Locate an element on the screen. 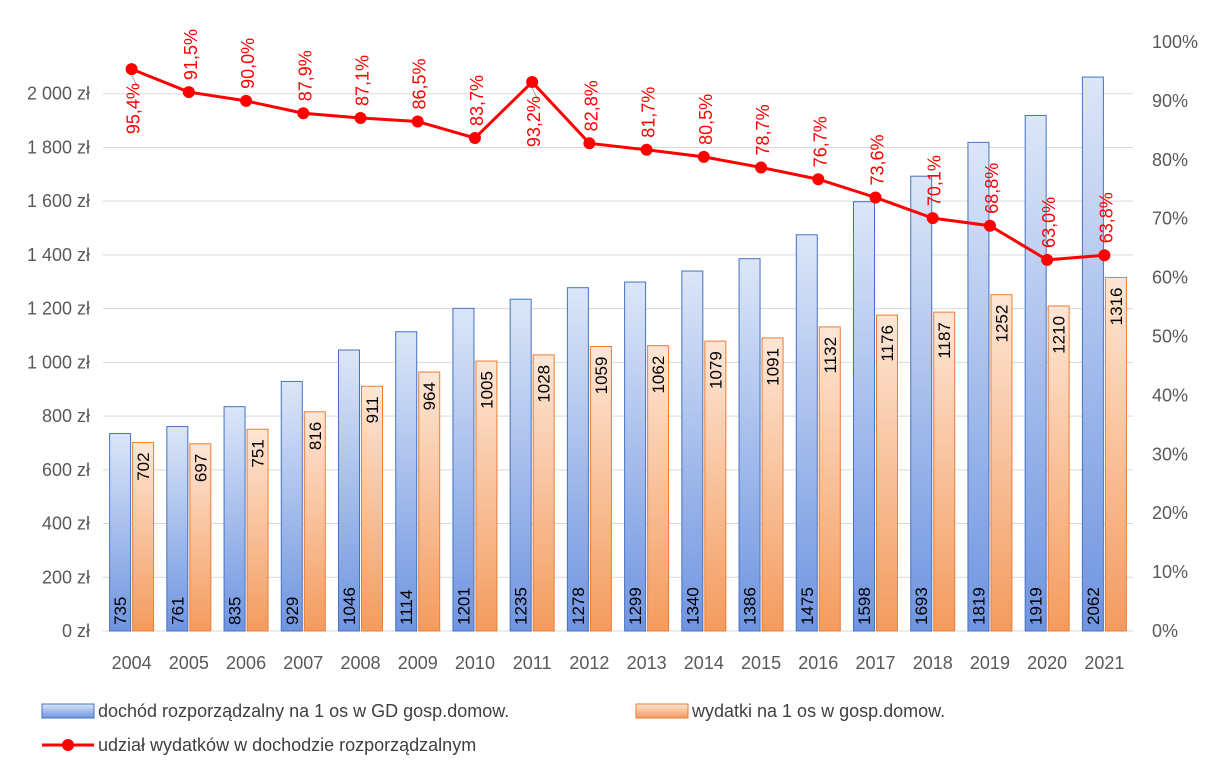 This screenshot has height=762, width=1211. spending-value-label: 964 is located at coordinates (429, 396).